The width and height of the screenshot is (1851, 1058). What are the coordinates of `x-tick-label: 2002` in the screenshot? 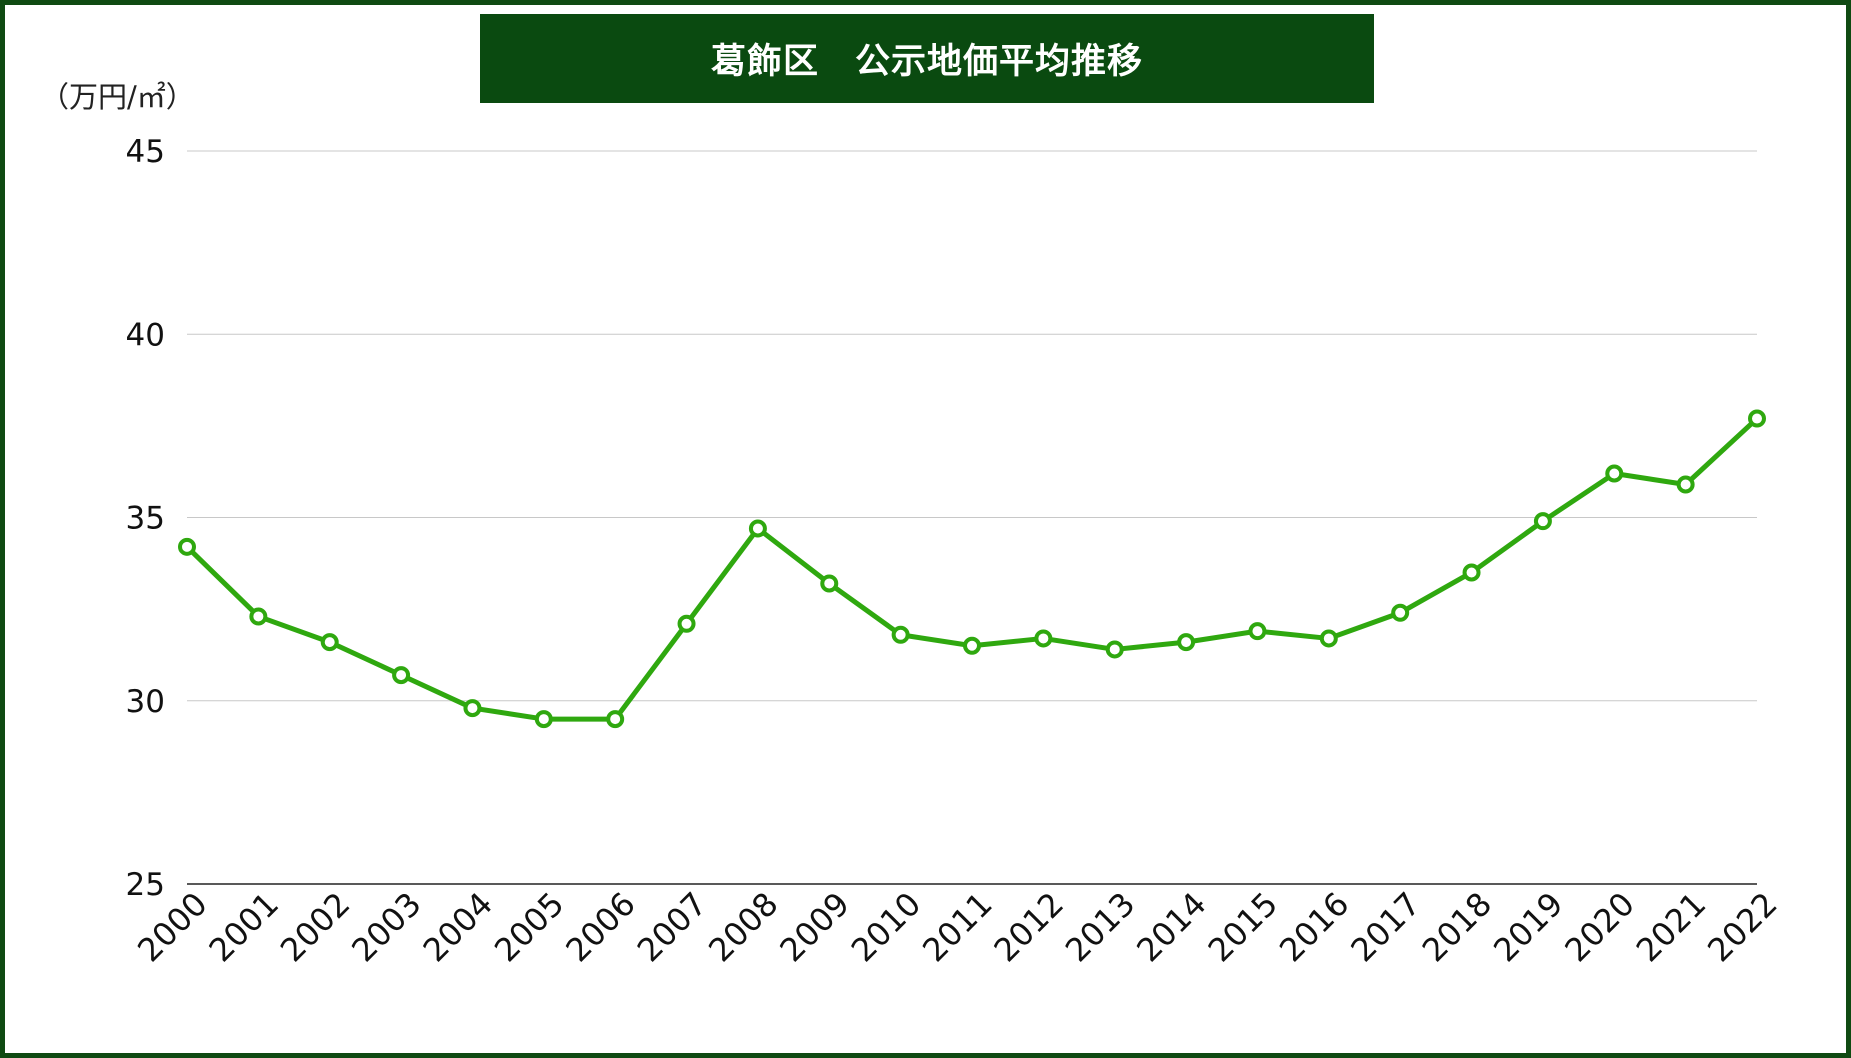 It's located at (315, 927).